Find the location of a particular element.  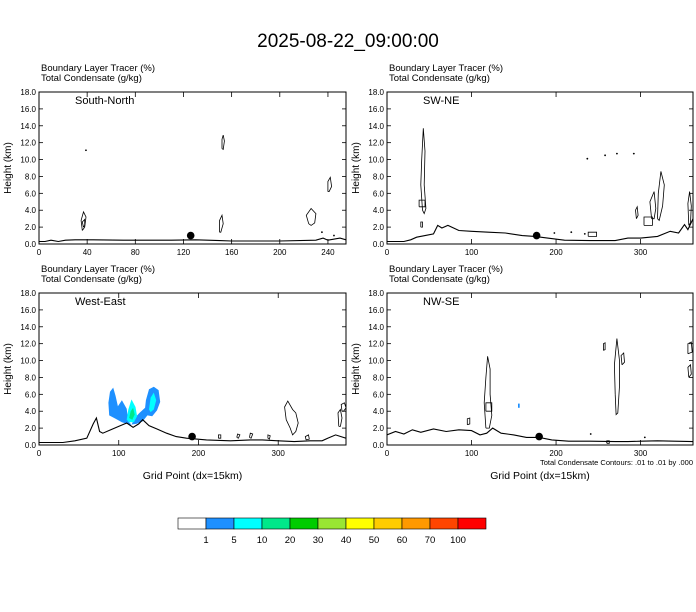

x-tick-label: 240 is located at coordinates (328, 252).